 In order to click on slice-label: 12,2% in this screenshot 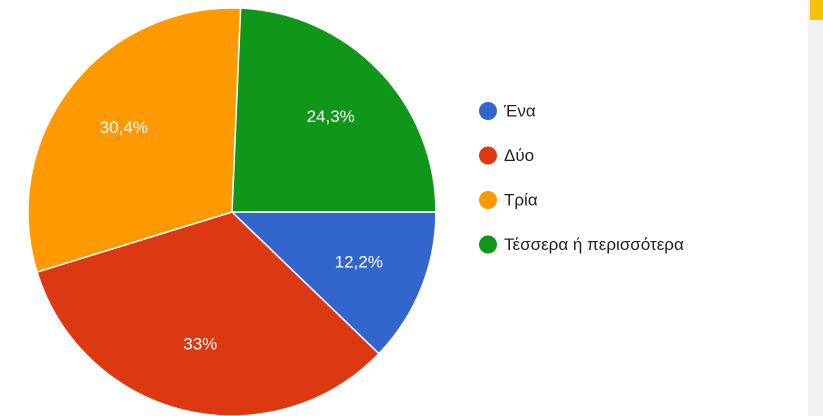, I will do `click(359, 262)`.